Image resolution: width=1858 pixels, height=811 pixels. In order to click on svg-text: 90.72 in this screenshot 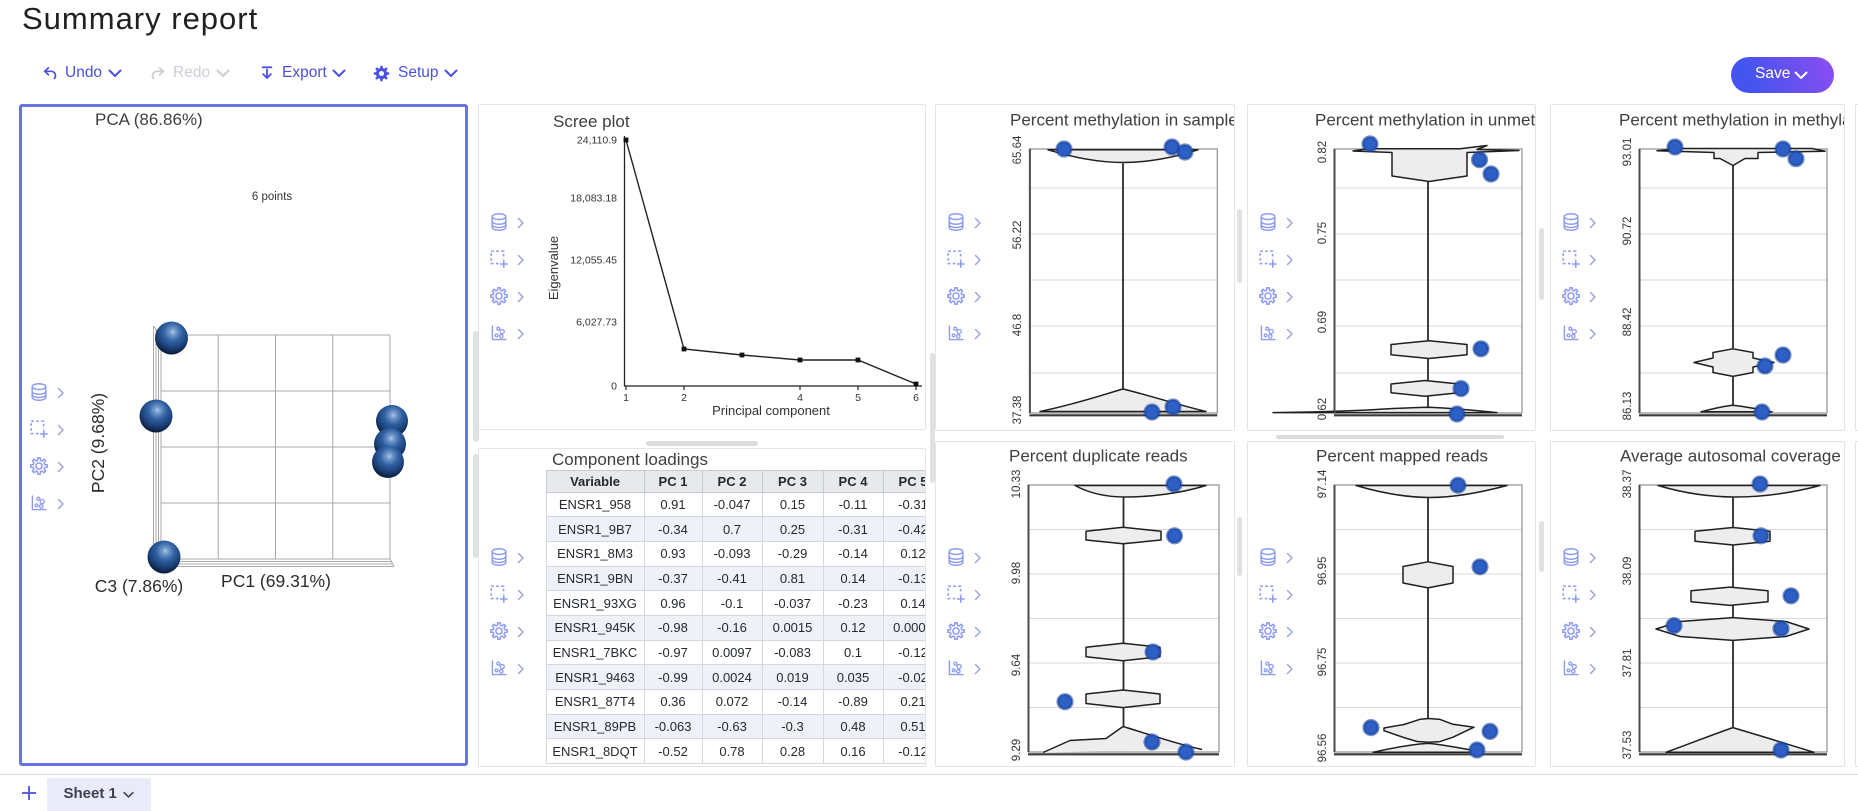, I will do `click(1628, 231)`.